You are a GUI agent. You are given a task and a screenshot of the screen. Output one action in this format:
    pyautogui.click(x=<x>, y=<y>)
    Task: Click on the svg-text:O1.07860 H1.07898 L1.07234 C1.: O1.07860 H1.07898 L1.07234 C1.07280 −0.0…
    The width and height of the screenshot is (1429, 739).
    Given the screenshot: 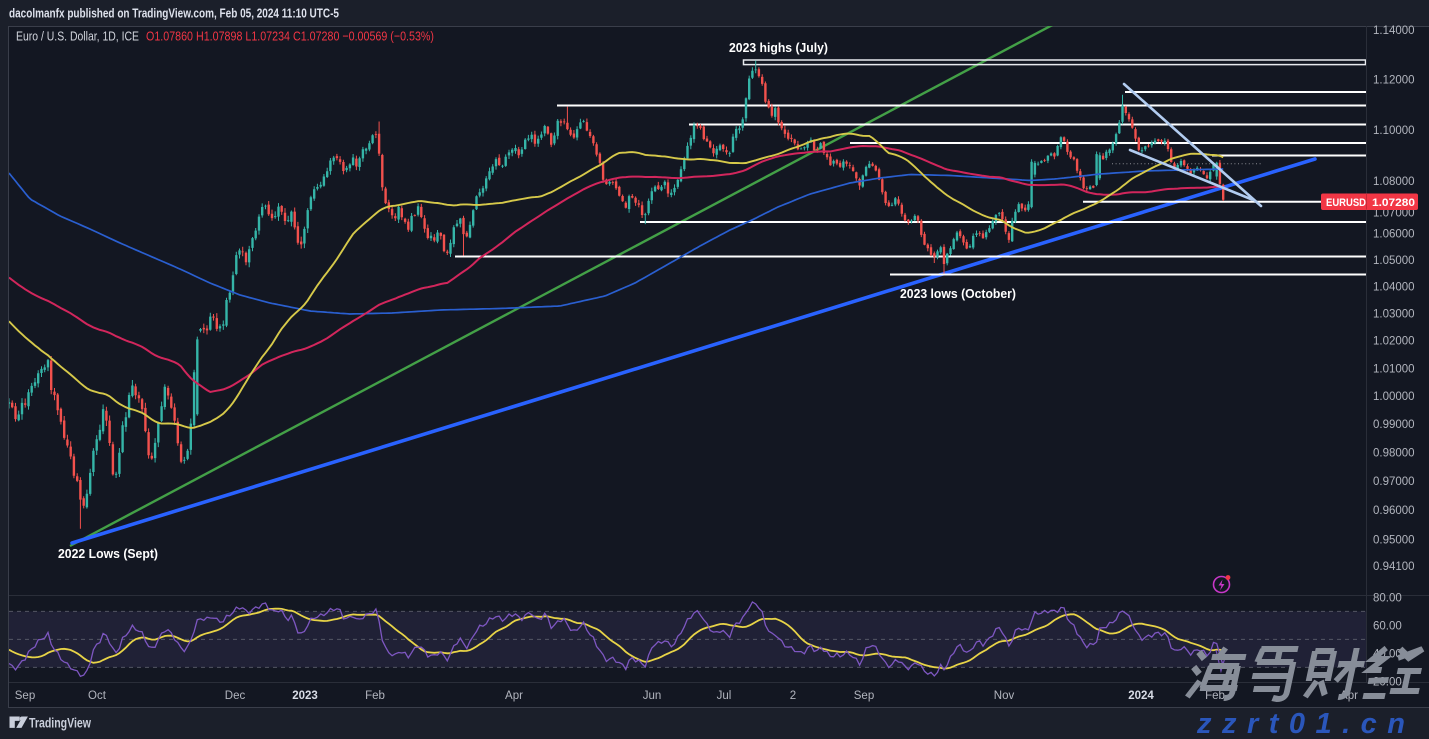 What is the action you would take?
    pyautogui.click(x=290, y=36)
    